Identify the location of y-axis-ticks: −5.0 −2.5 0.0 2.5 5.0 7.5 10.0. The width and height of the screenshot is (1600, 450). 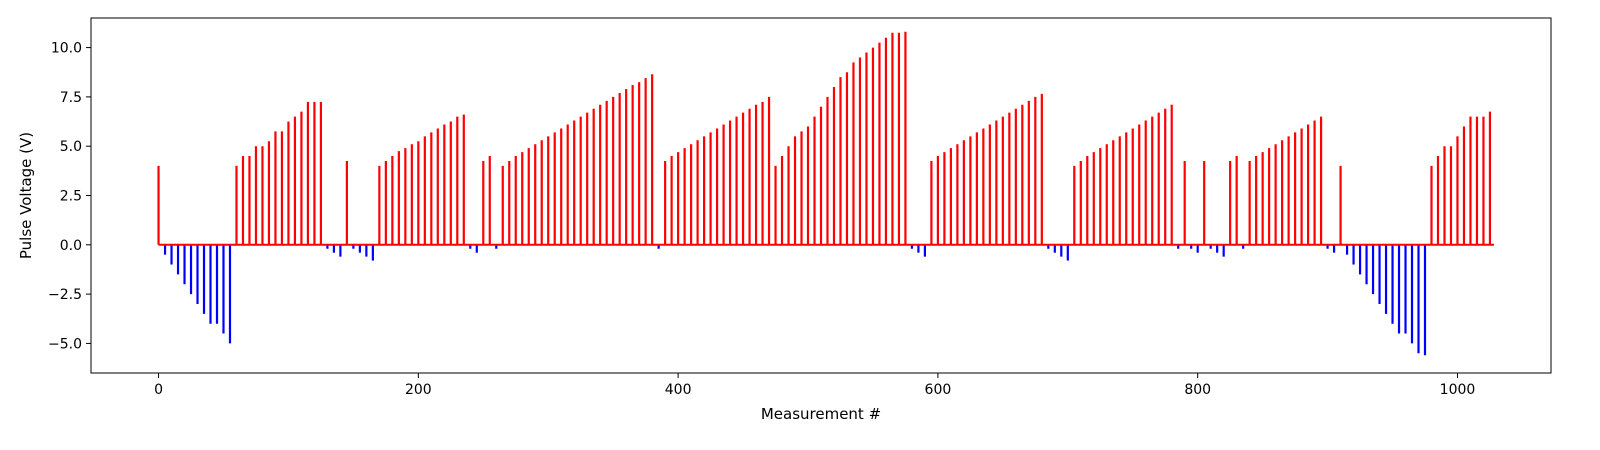
(69, 196).